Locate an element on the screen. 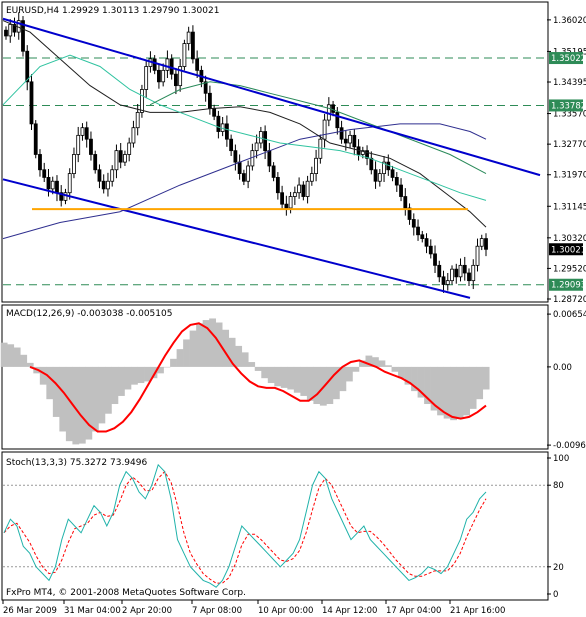  price-tag is located at coordinates (566, 105).